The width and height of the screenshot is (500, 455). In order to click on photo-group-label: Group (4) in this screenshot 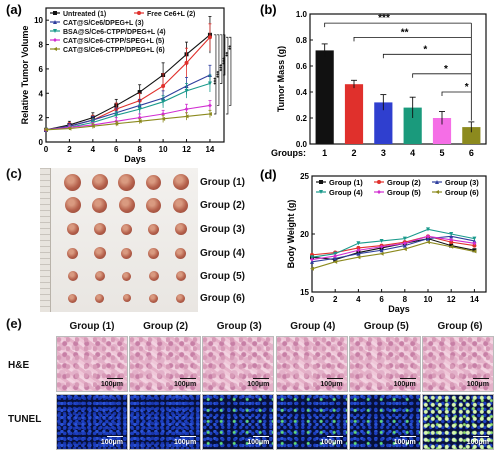, I will do `click(222, 253)`.